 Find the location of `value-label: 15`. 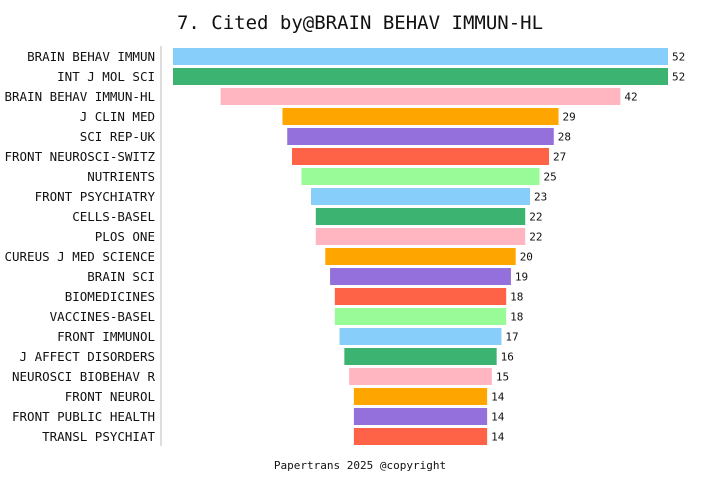

value-label: 15 is located at coordinates (502, 377).